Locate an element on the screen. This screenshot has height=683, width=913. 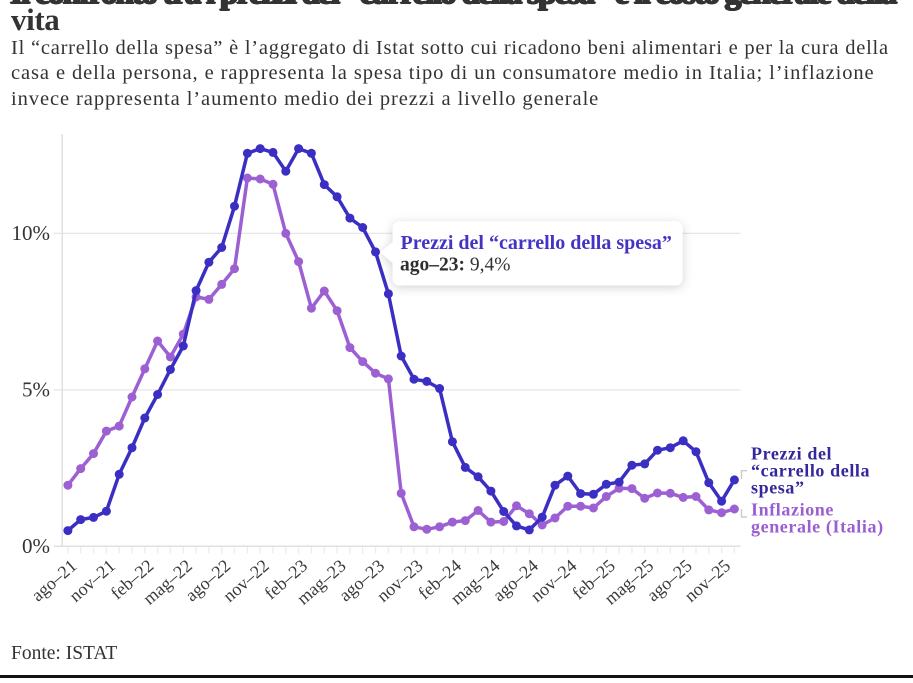
svg-text: ago–23: 9,4% is located at coordinates (455, 265).